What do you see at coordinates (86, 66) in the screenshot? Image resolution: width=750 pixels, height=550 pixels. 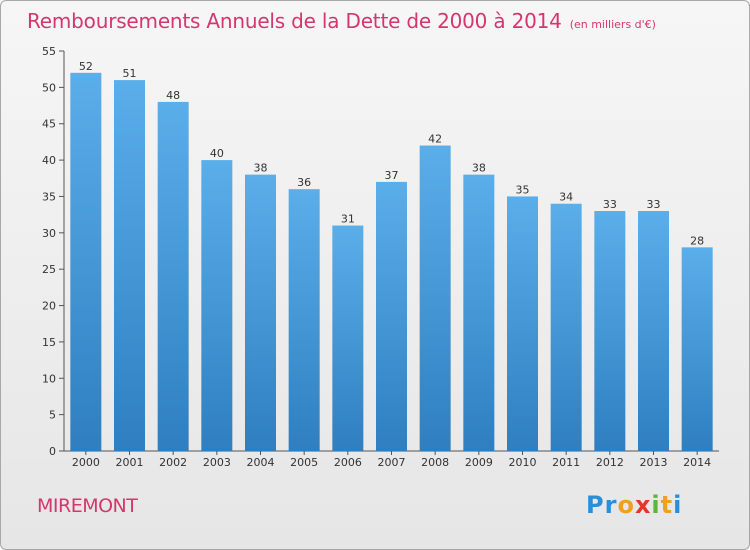 I see `data-label-2000: 52` at bounding box center [86, 66].